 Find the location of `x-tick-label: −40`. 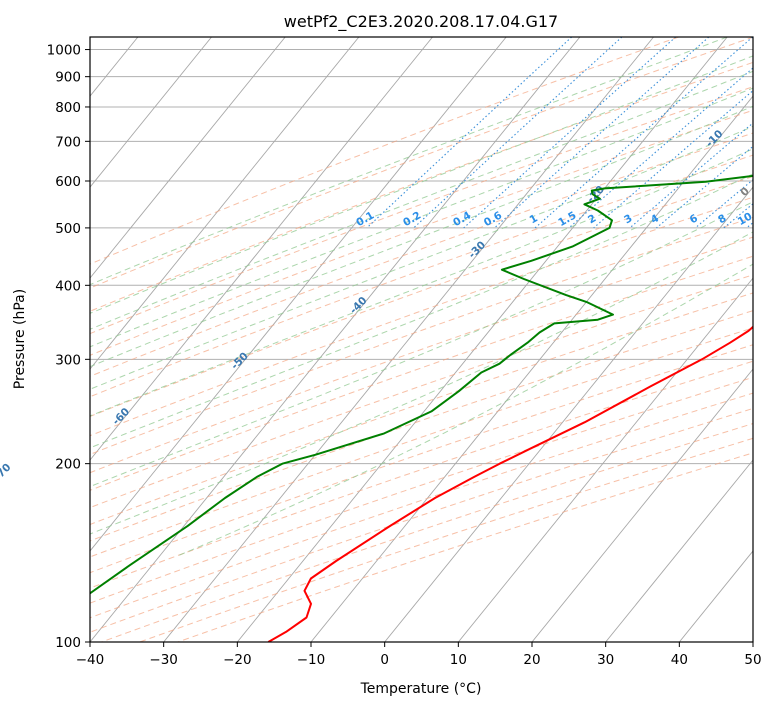

x-tick-label: −40 is located at coordinates (90, 660).